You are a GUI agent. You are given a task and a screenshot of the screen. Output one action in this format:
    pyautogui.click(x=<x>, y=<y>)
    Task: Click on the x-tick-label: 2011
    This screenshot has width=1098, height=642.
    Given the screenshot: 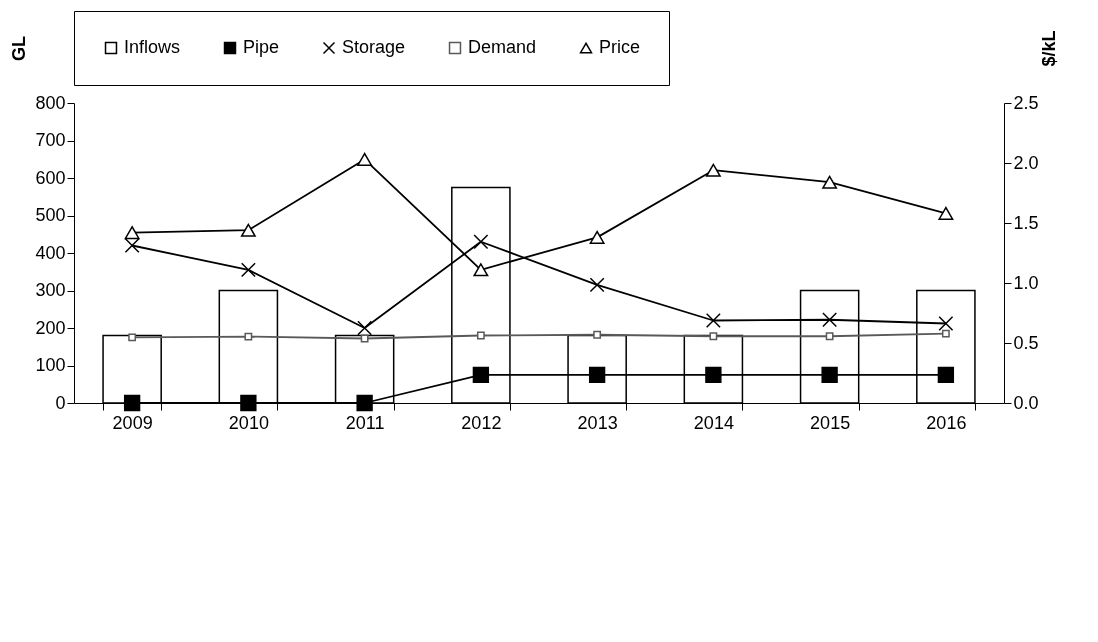 What is the action you would take?
    pyautogui.click(x=365, y=422)
    